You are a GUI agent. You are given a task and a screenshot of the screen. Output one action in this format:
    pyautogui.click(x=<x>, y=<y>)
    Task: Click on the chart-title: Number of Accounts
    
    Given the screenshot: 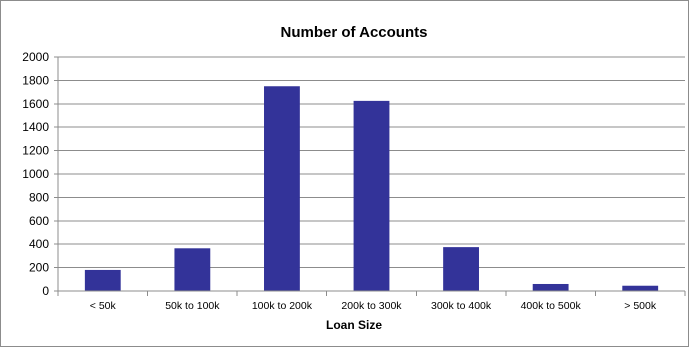 What is the action you would take?
    pyautogui.click(x=354, y=32)
    